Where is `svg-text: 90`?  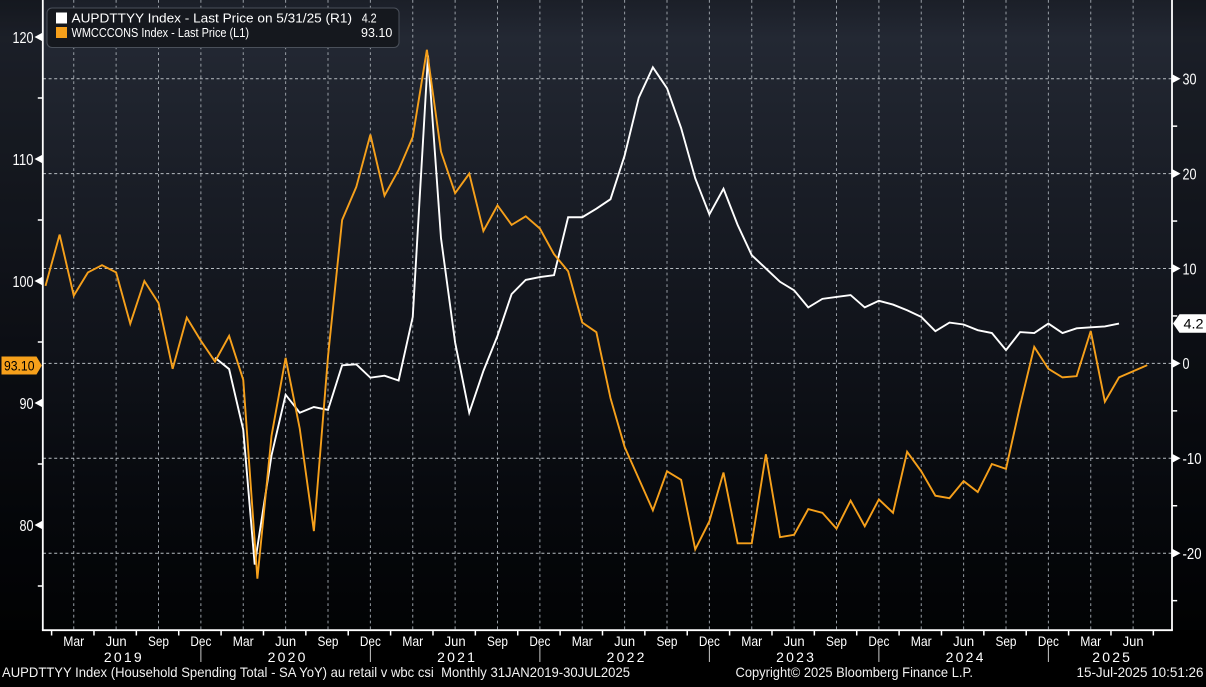 svg-text: 90 is located at coordinates (27, 404).